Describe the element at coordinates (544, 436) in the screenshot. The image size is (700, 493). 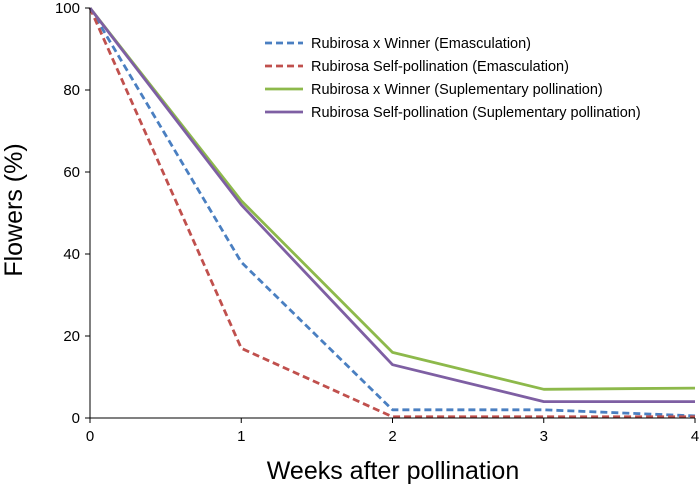
I see `x-tick-label: 3` at that location.